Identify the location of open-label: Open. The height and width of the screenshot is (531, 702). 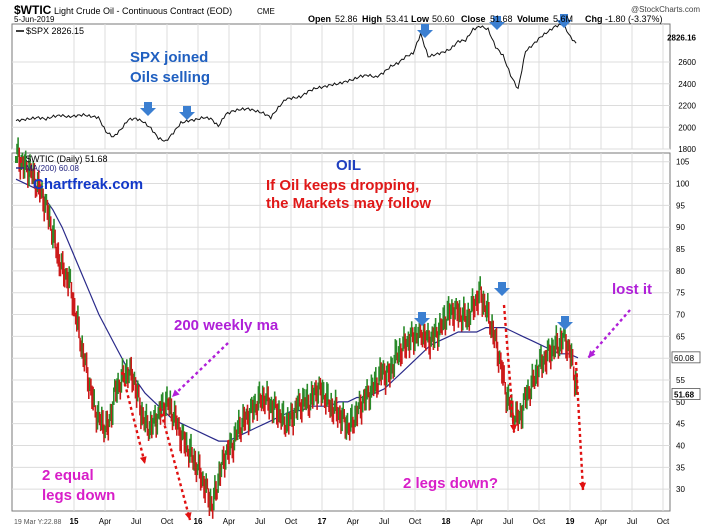
(319, 19).